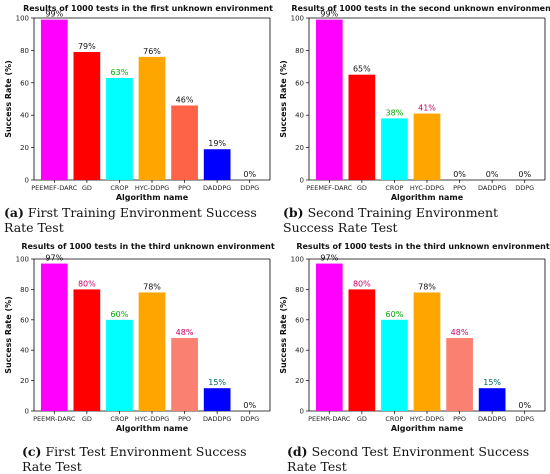  Describe the element at coordinates (492, 399) in the screenshot. I see `bar-daddpg` at that location.